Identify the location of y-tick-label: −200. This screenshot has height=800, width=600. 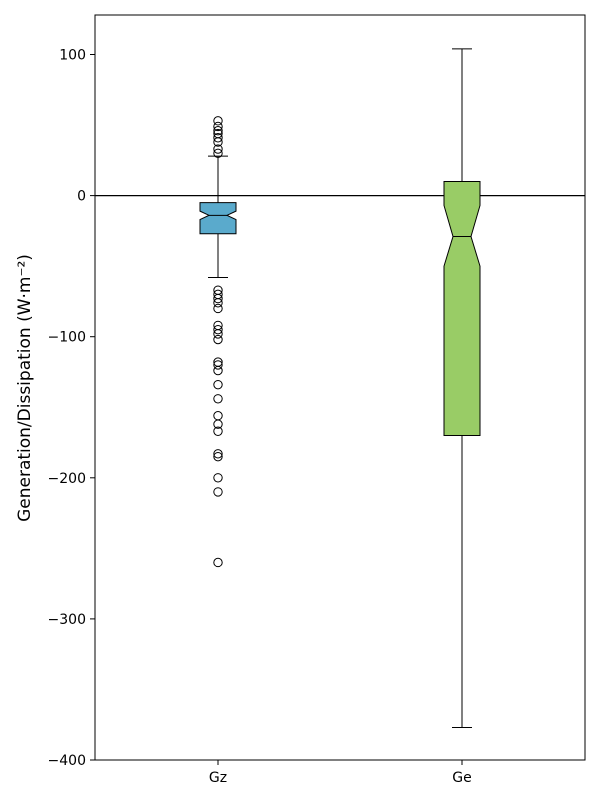
(67, 479).